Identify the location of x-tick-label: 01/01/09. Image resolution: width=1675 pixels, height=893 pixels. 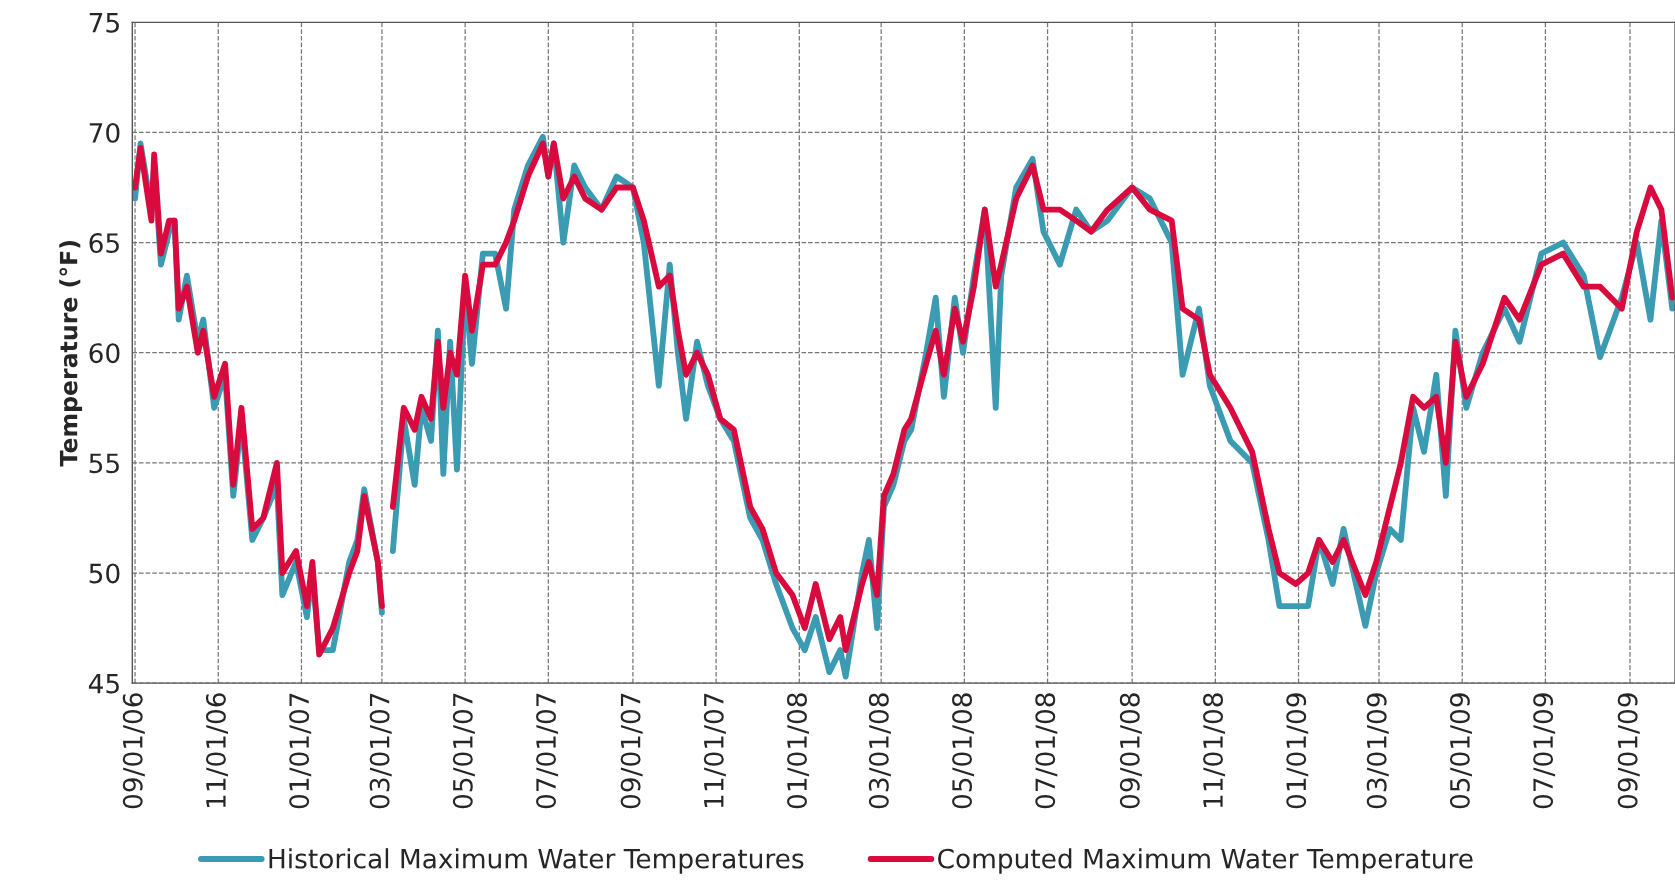
(1297, 751).